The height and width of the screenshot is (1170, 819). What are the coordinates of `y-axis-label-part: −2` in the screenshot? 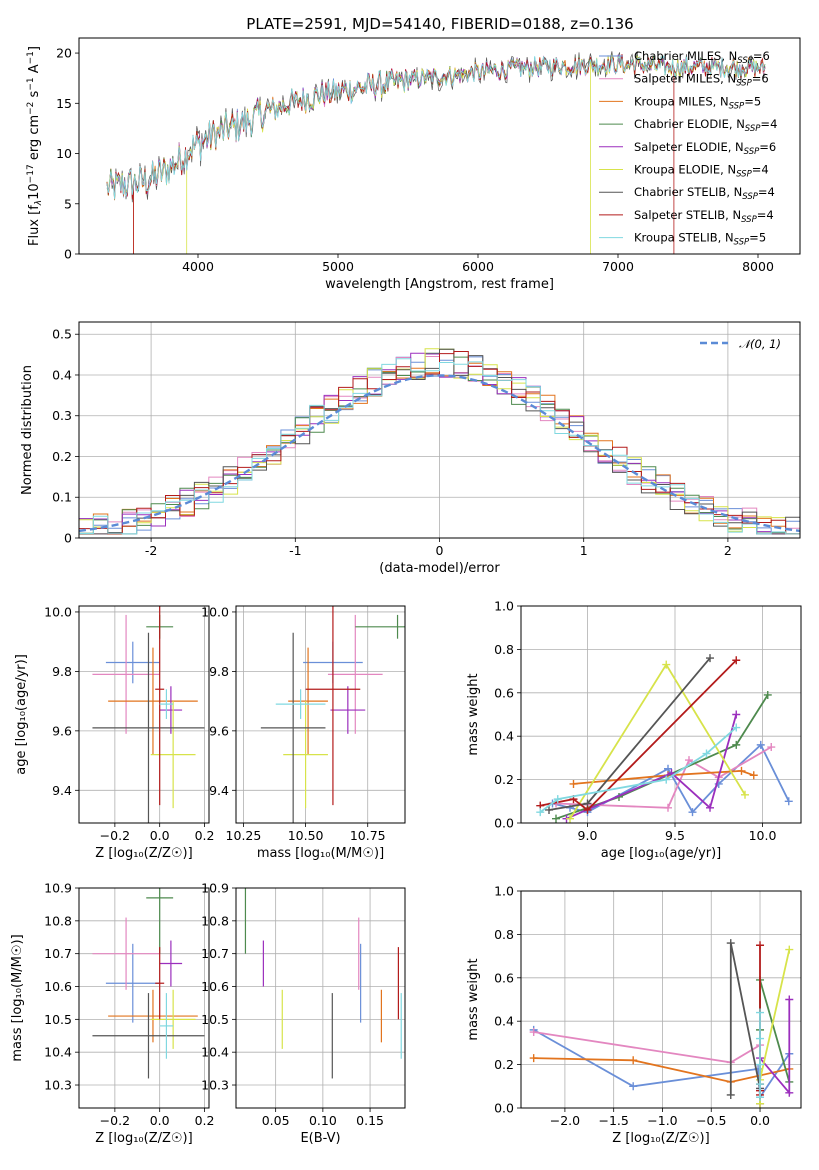 It's located at (31, 108).